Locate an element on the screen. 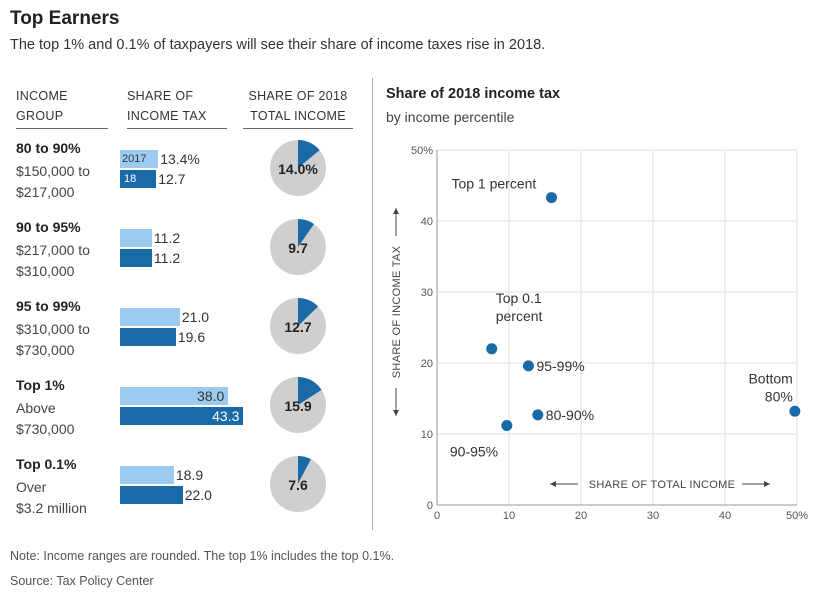 This screenshot has height=606, width=818. bar-2017-value: 38.0 is located at coordinates (211, 396).